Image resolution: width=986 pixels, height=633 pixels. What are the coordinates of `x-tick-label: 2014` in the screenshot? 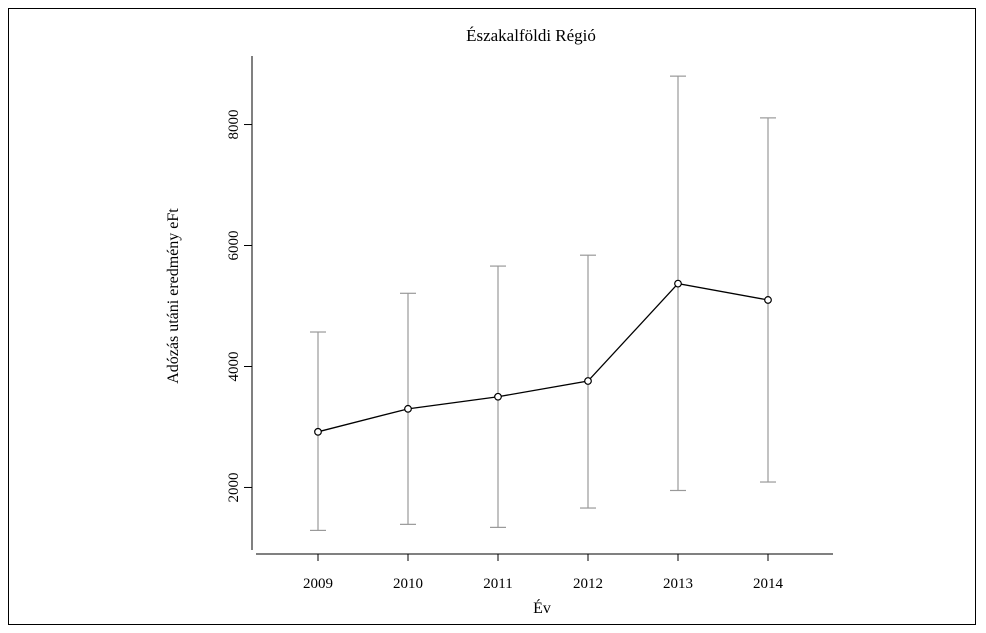 It's located at (768, 584).